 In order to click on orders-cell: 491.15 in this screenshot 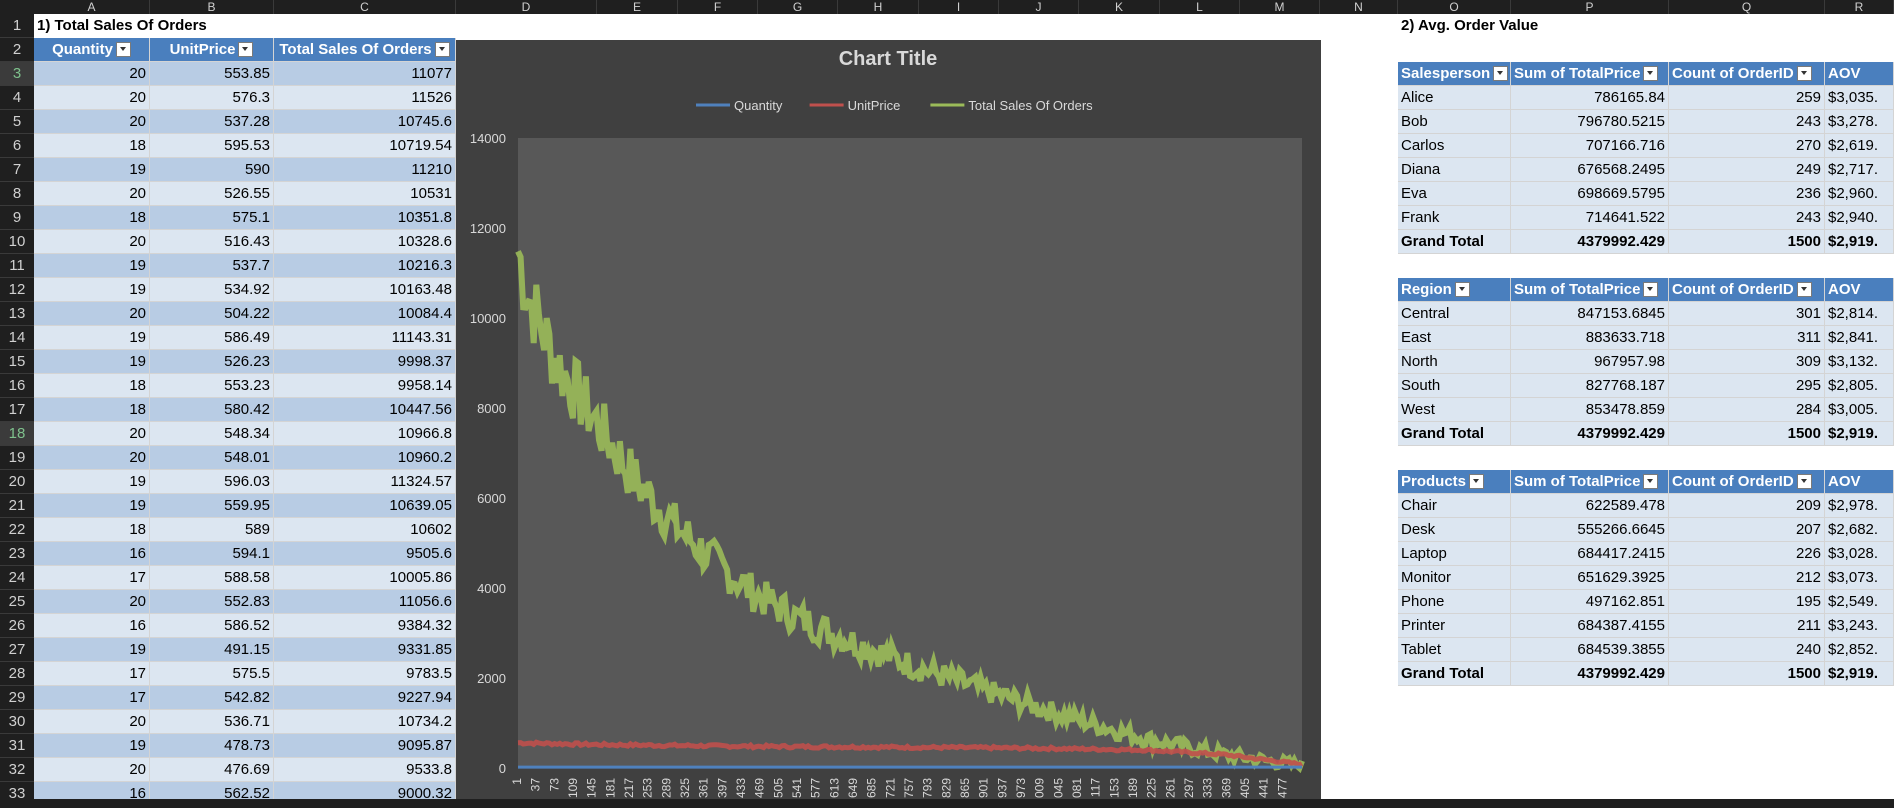, I will do `click(212, 650)`.